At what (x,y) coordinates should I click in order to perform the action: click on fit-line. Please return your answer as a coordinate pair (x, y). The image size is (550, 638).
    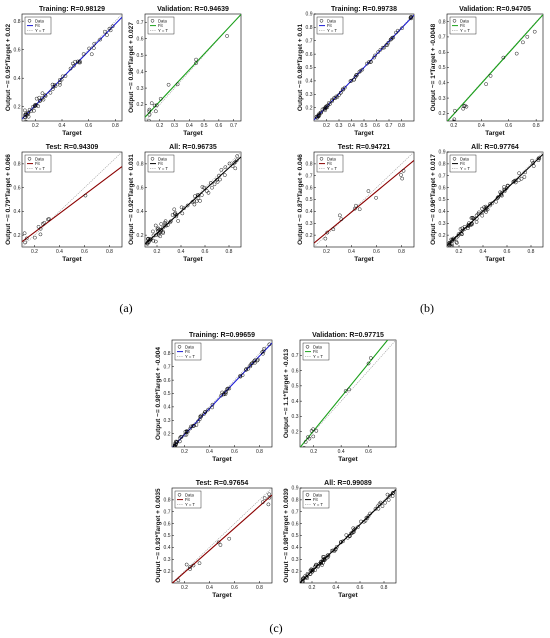
    Looking at the image, I should click on (495, 67).